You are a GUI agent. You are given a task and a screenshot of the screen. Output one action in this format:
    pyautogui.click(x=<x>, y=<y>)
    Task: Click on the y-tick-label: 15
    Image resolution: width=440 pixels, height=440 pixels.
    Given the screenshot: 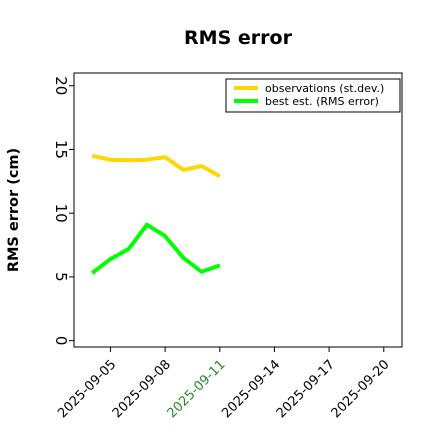 What is the action you would take?
    pyautogui.click(x=61, y=149)
    